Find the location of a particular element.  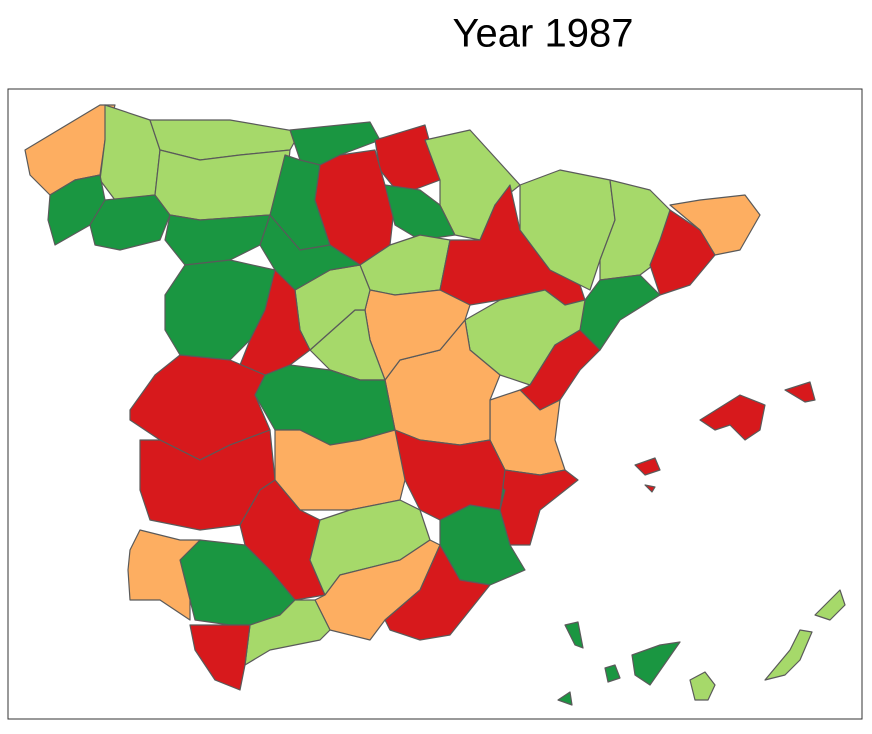

map-title: Year 1987 is located at coordinates (543, 34).